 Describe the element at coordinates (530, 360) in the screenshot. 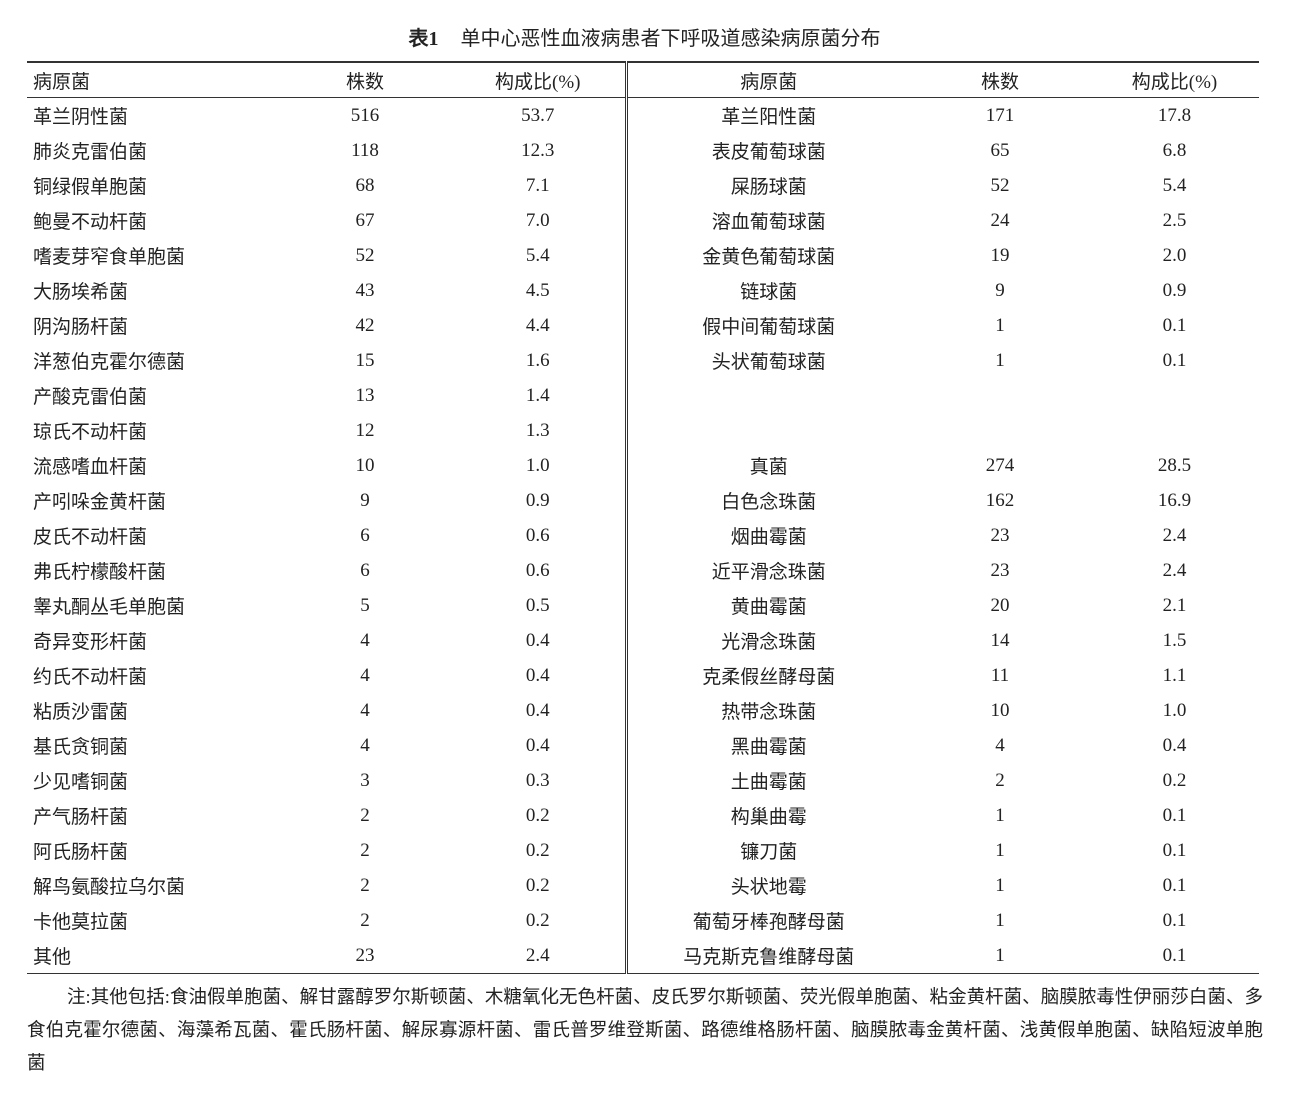

I see `cell-percent-left: 1.6` at that location.